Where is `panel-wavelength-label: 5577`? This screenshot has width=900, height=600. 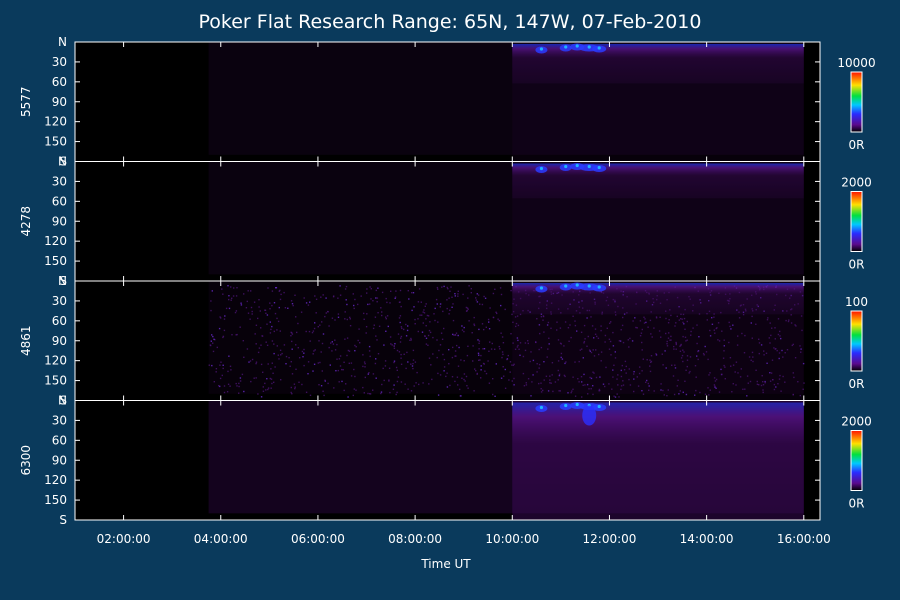
panel-wavelength-label: 5577 is located at coordinates (26, 101).